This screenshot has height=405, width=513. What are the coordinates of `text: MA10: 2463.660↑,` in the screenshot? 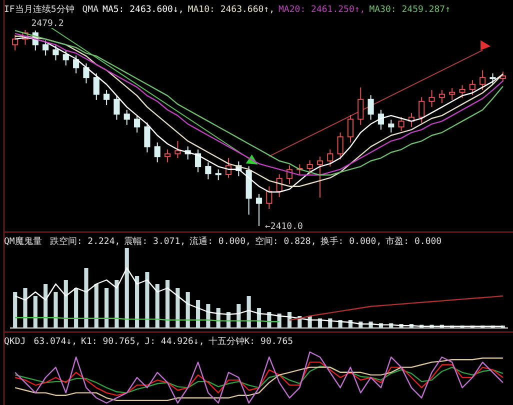 It's located at (231, 10).